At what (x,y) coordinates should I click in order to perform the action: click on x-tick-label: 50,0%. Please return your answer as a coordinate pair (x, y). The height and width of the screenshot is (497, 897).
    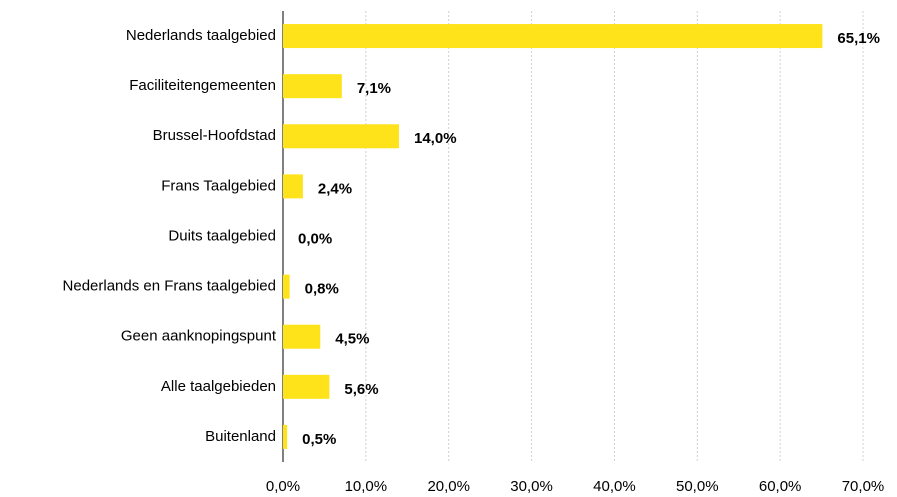
    Looking at the image, I should click on (697, 486).